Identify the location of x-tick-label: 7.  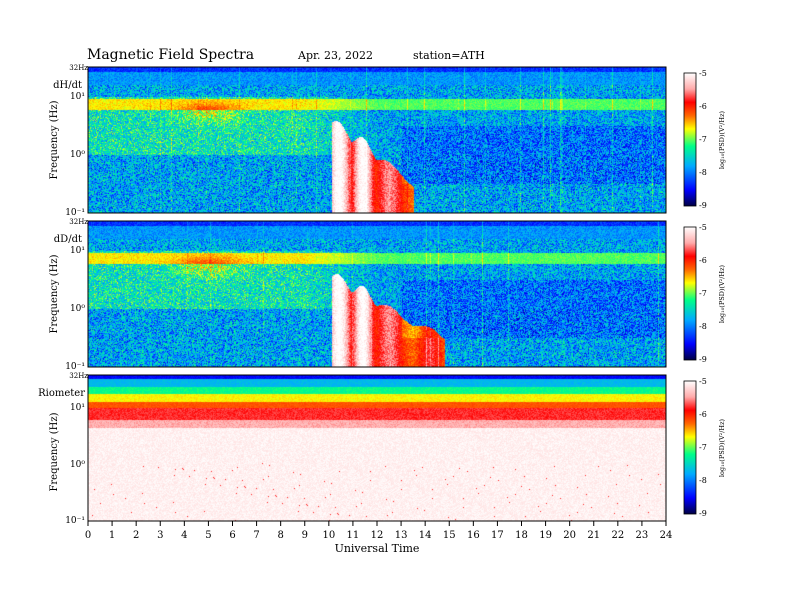
(256, 535).